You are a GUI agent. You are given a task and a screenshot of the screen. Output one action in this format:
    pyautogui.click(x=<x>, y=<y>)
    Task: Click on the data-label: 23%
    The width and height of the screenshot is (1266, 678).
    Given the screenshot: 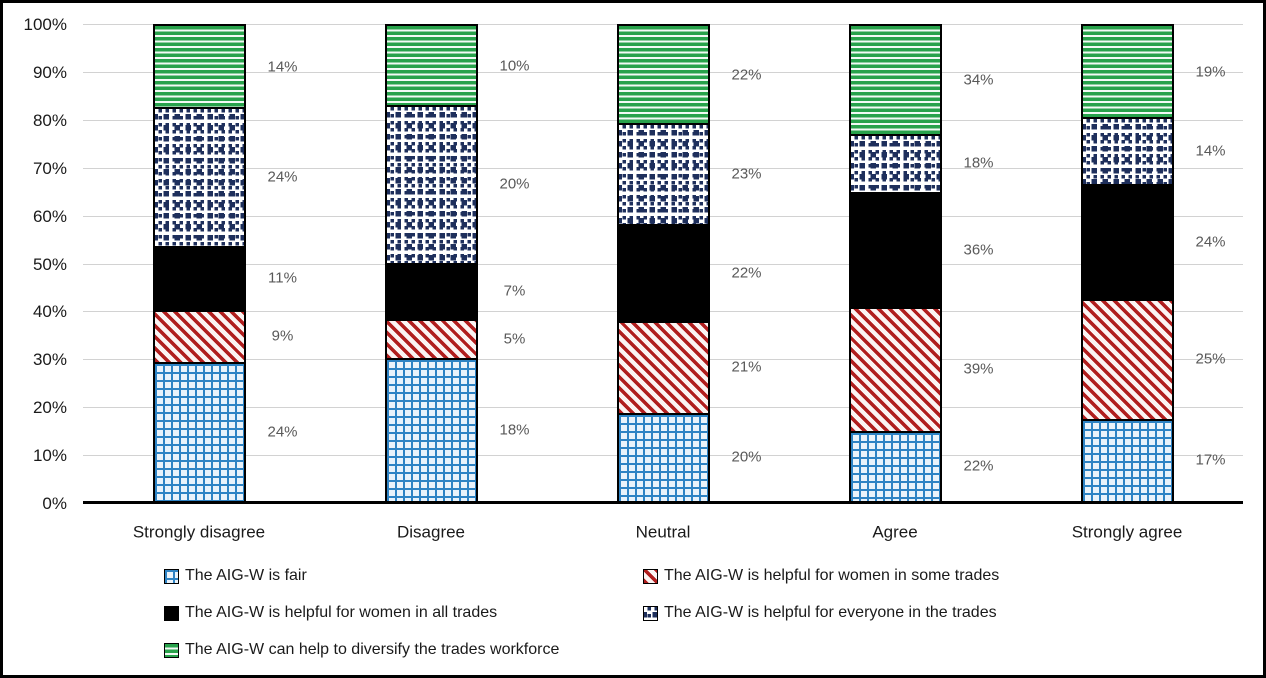 What is the action you would take?
    pyautogui.click(x=746, y=173)
    